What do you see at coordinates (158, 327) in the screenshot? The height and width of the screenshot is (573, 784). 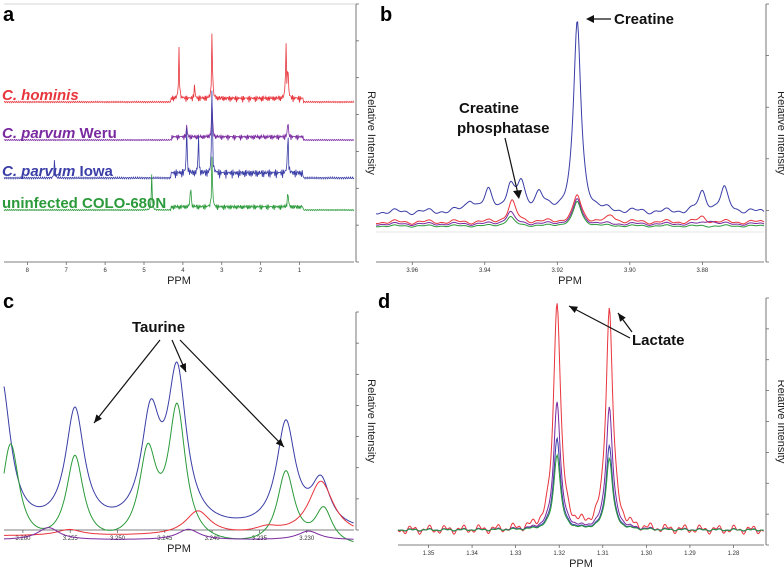 I see `annotation-taurine: Taurine` at bounding box center [158, 327].